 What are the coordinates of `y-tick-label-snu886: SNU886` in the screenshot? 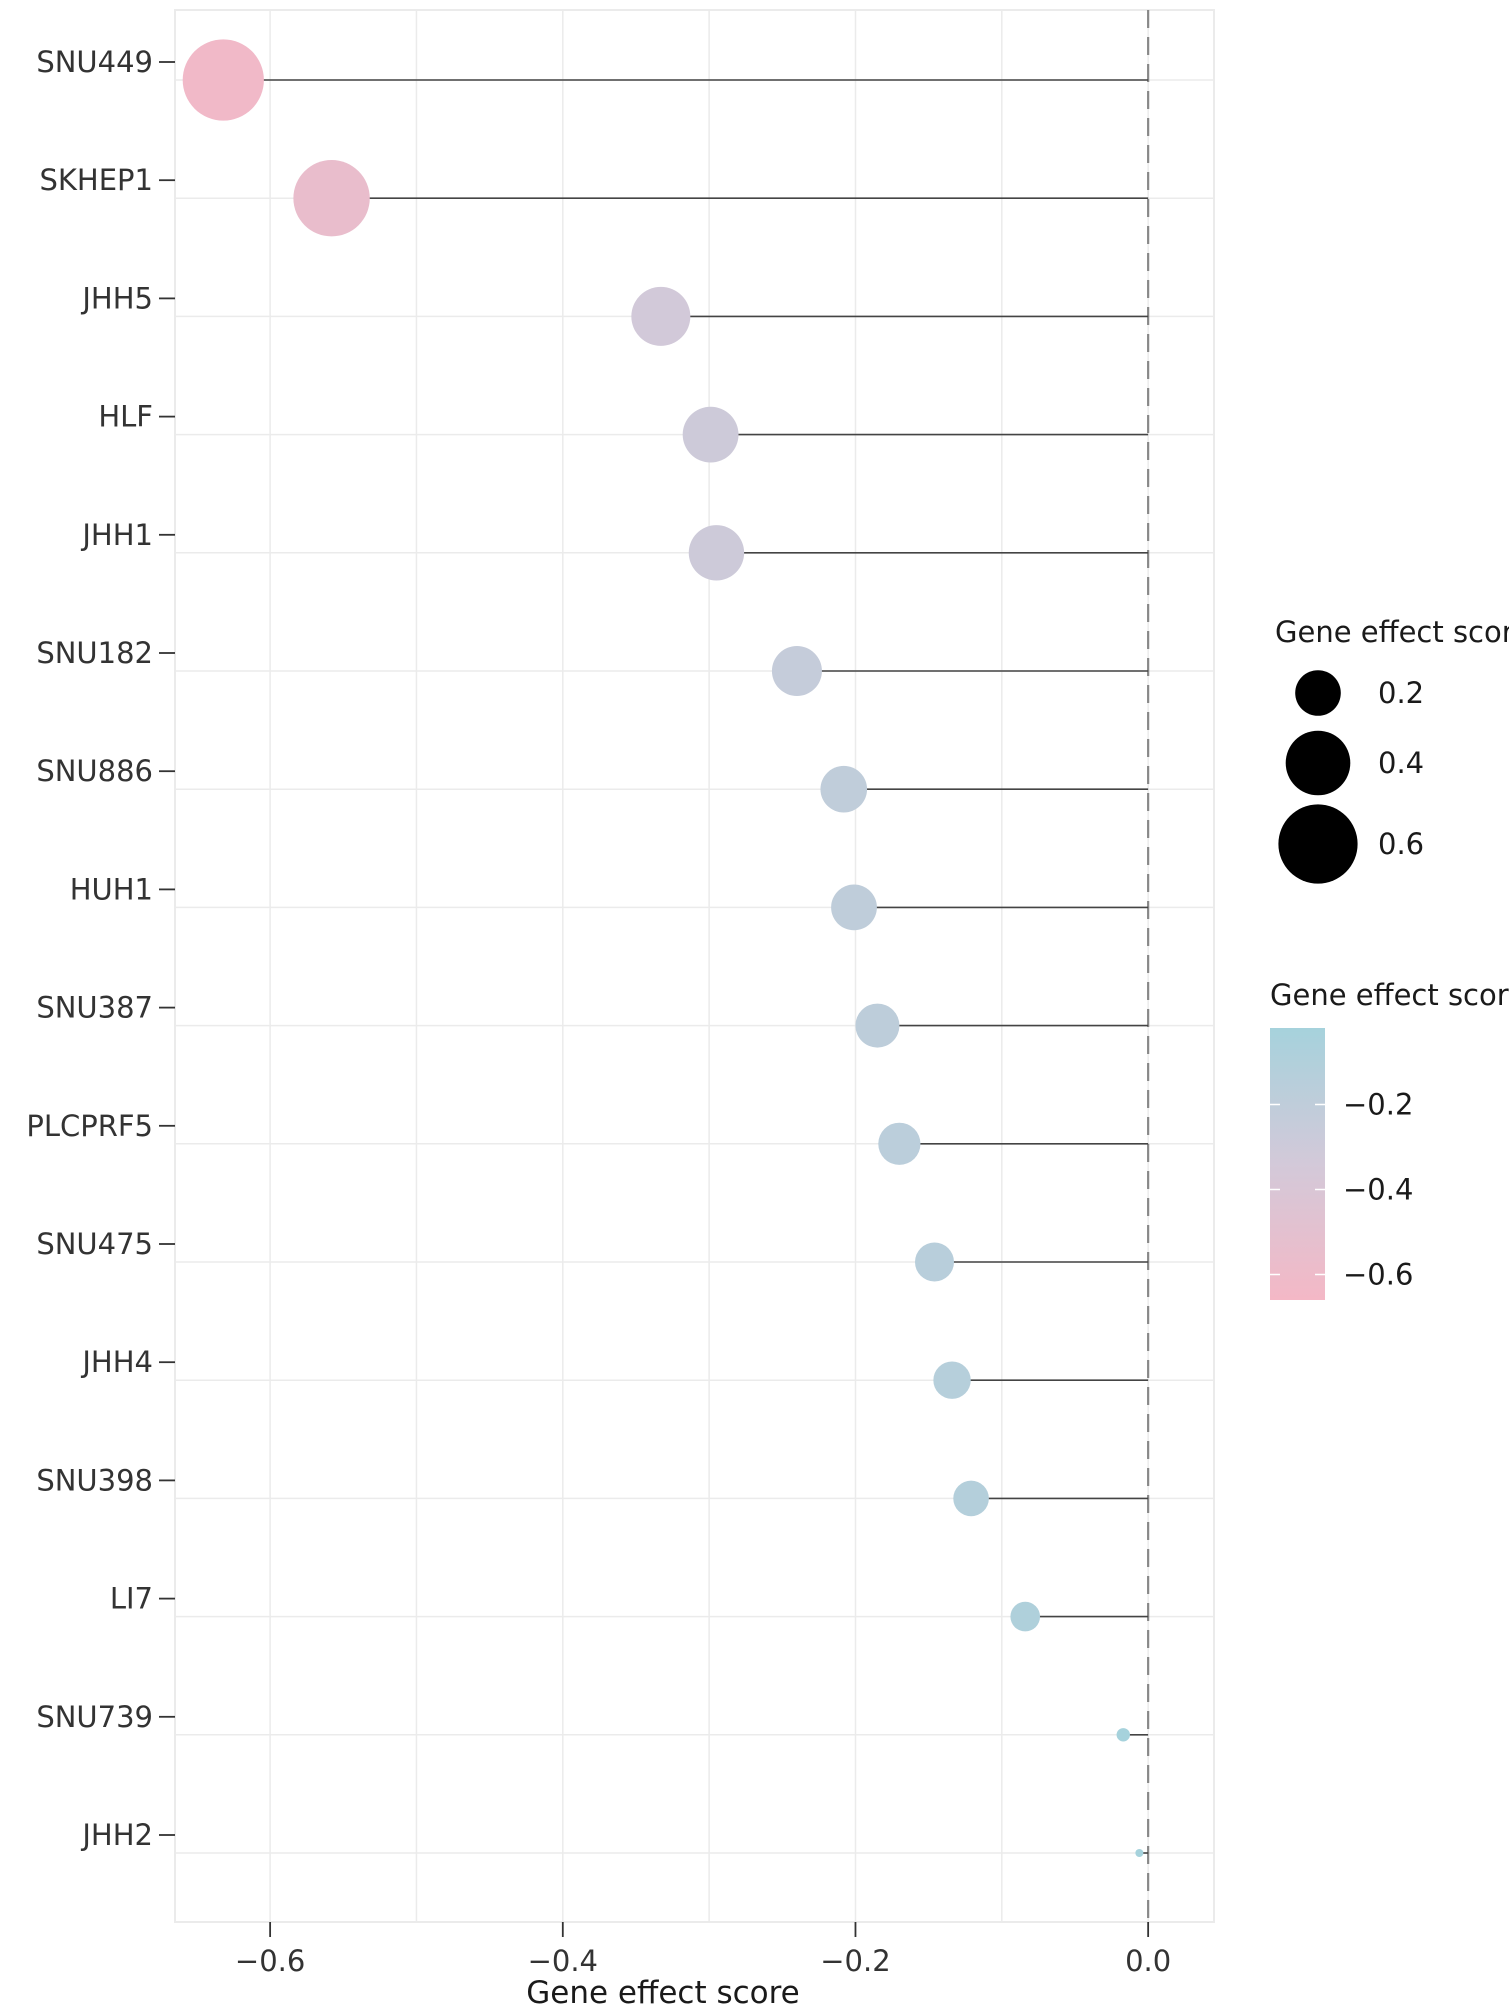 It's located at (94, 771).